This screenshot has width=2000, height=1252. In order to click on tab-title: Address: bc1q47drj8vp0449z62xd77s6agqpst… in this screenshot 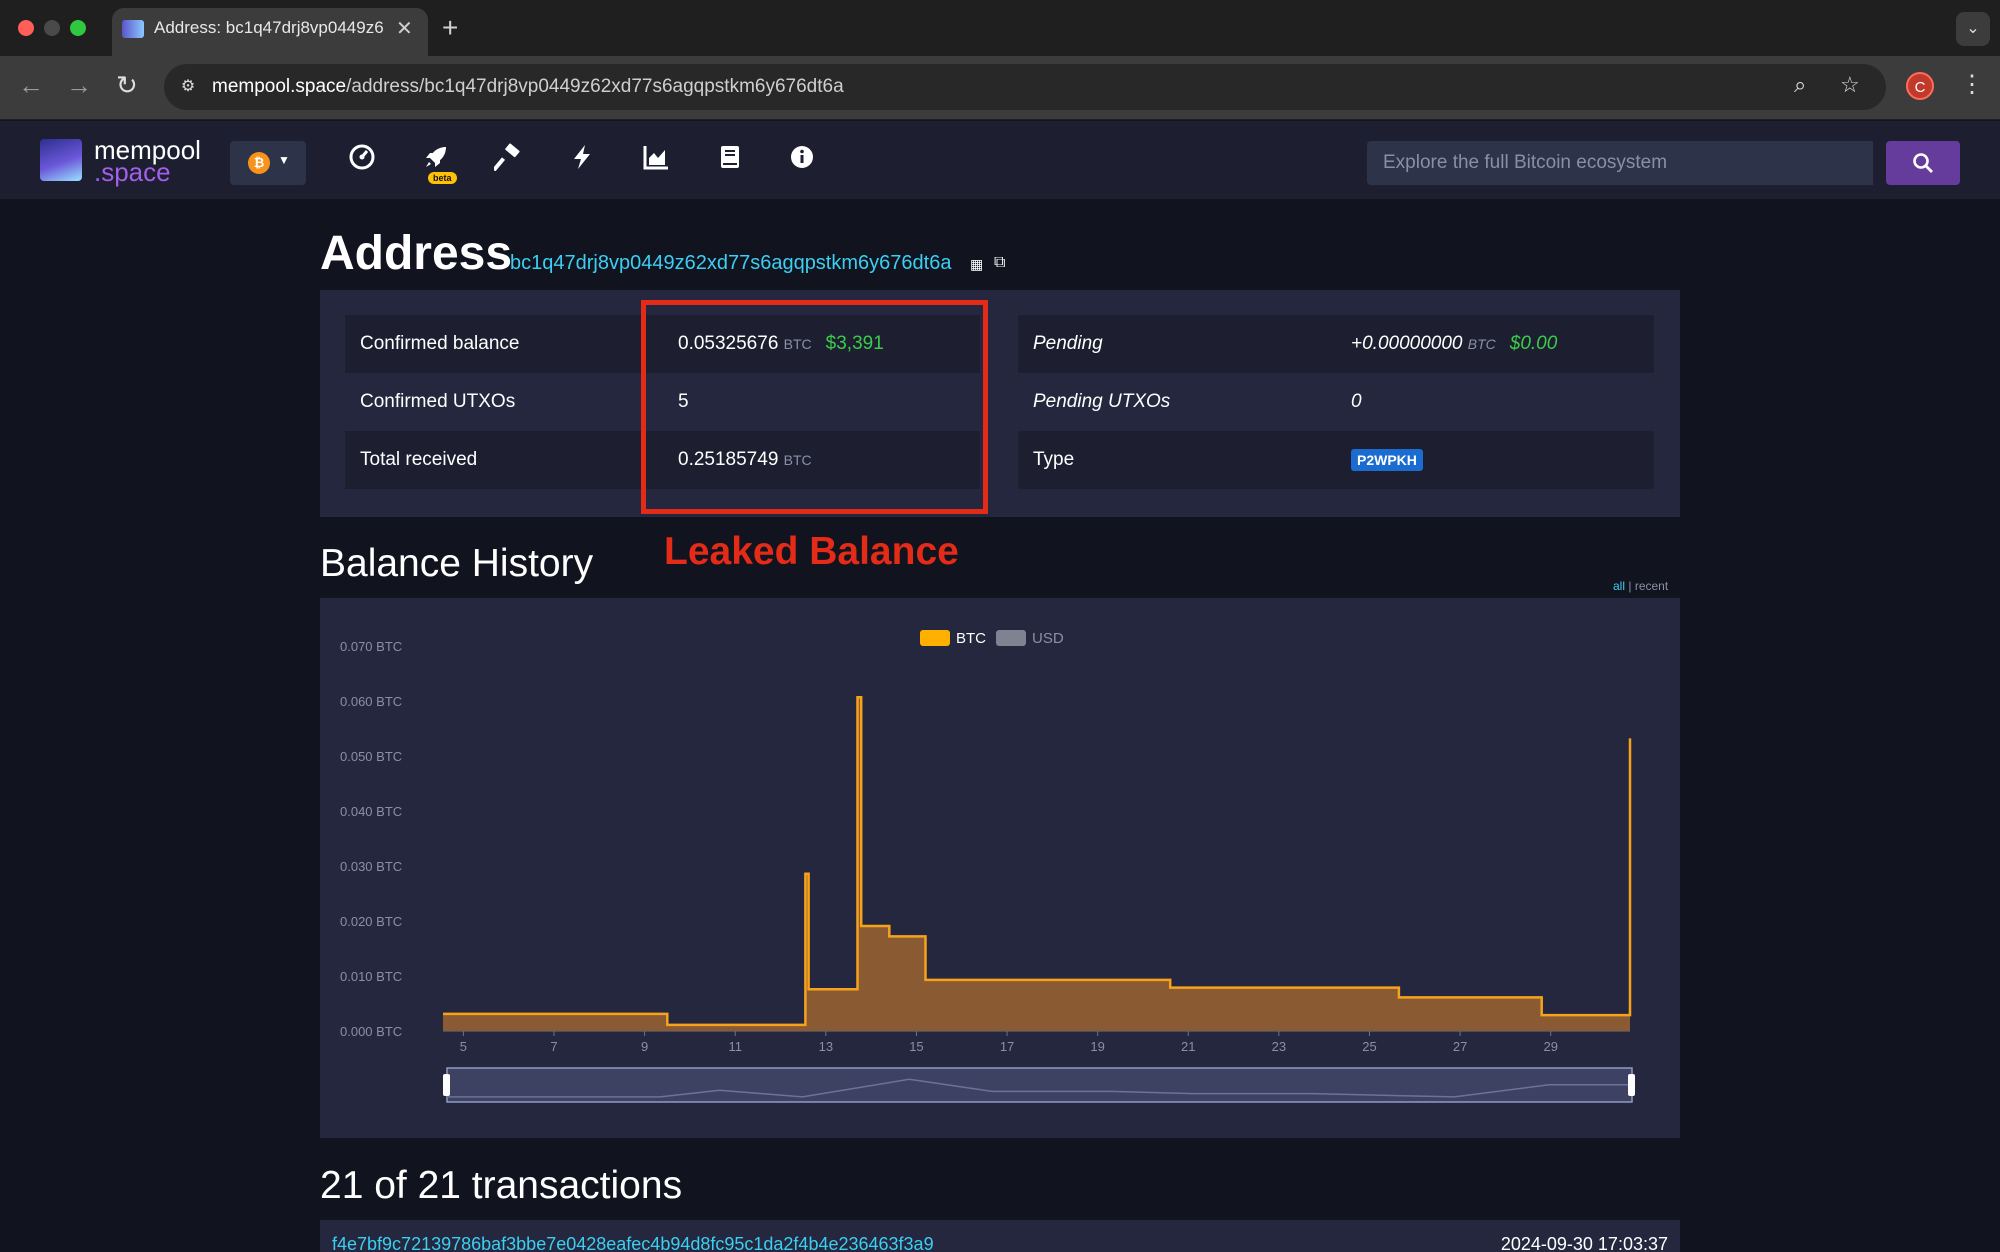, I will do `click(269, 27)`.